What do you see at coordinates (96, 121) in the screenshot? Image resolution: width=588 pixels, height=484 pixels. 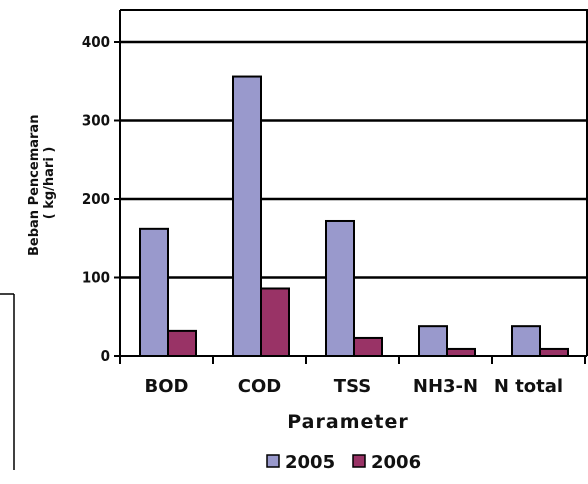 I see `y-tick-label: 300` at bounding box center [96, 121].